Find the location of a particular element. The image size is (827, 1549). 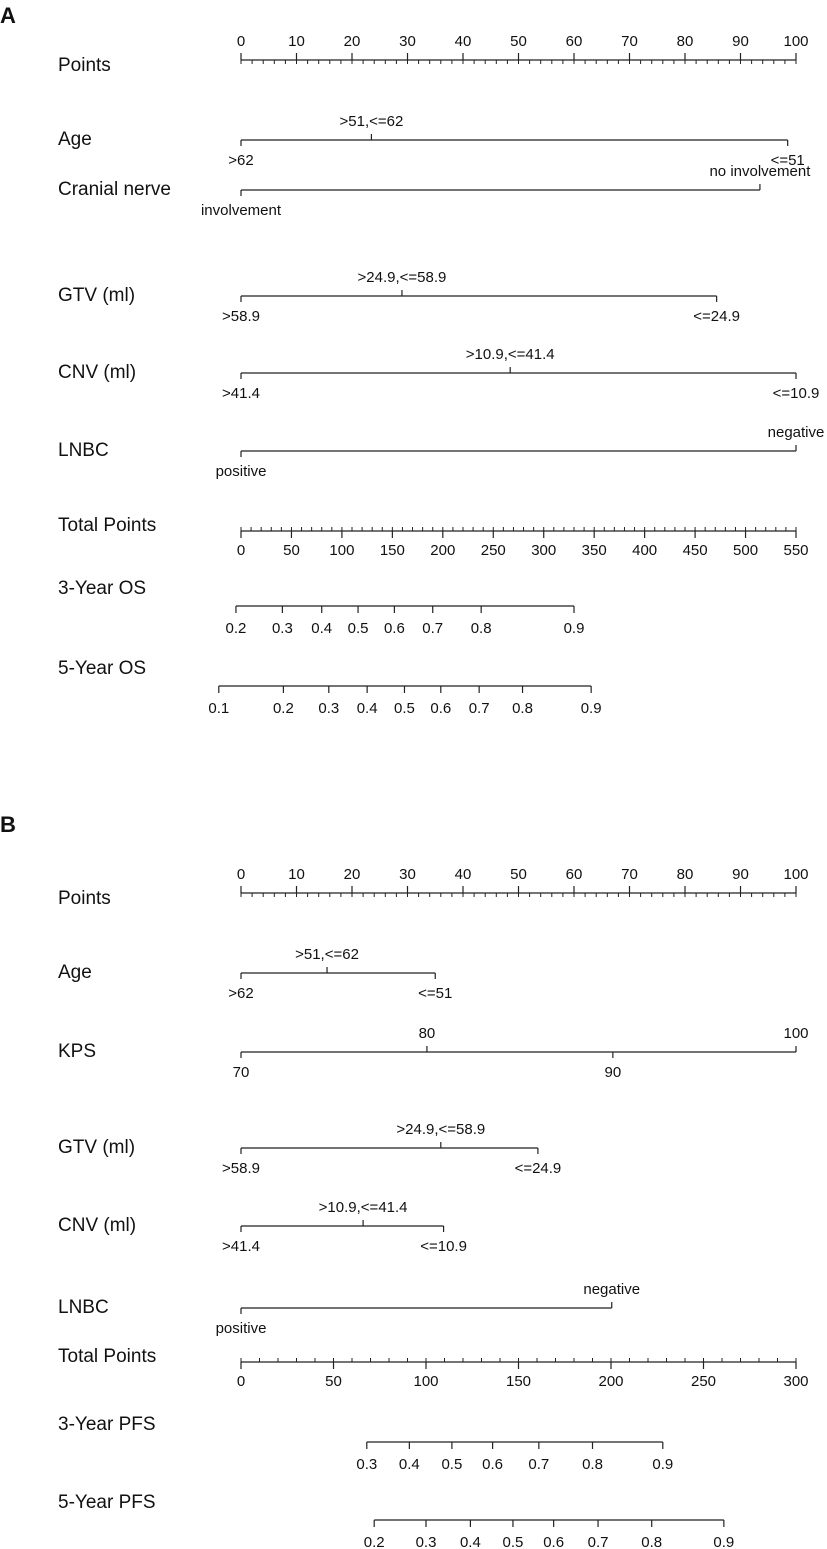

level-label: 80 is located at coordinates (427, 1033).